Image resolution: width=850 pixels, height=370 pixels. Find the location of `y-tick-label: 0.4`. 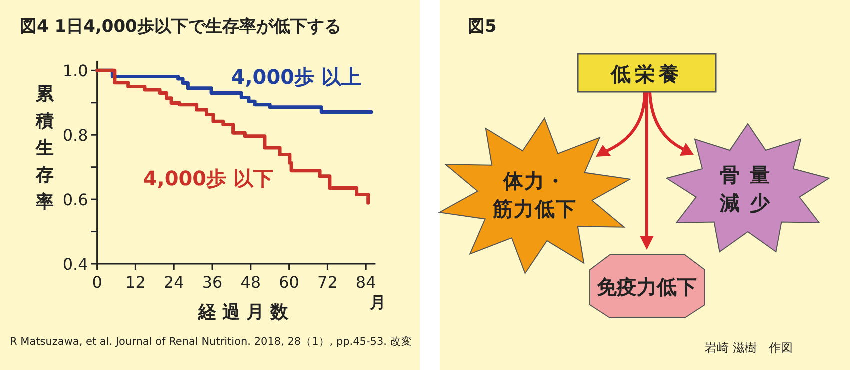

y-tick-label: 0.4 is located at coordinates (75, 264).